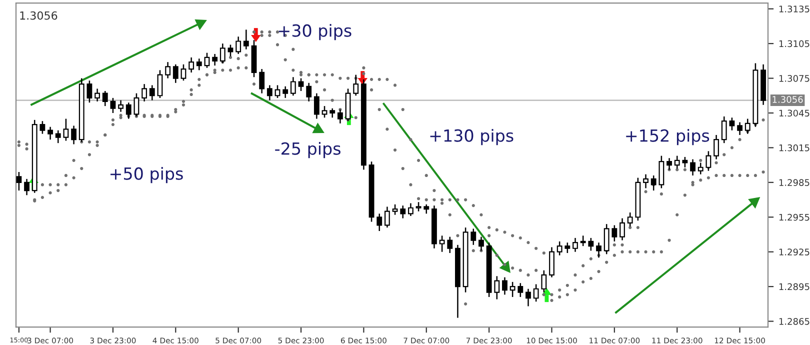 The image size is (810, 345). Describe the element at coordinates (39, 15) in the screenshot. I see `text: 1.3056` at that location.